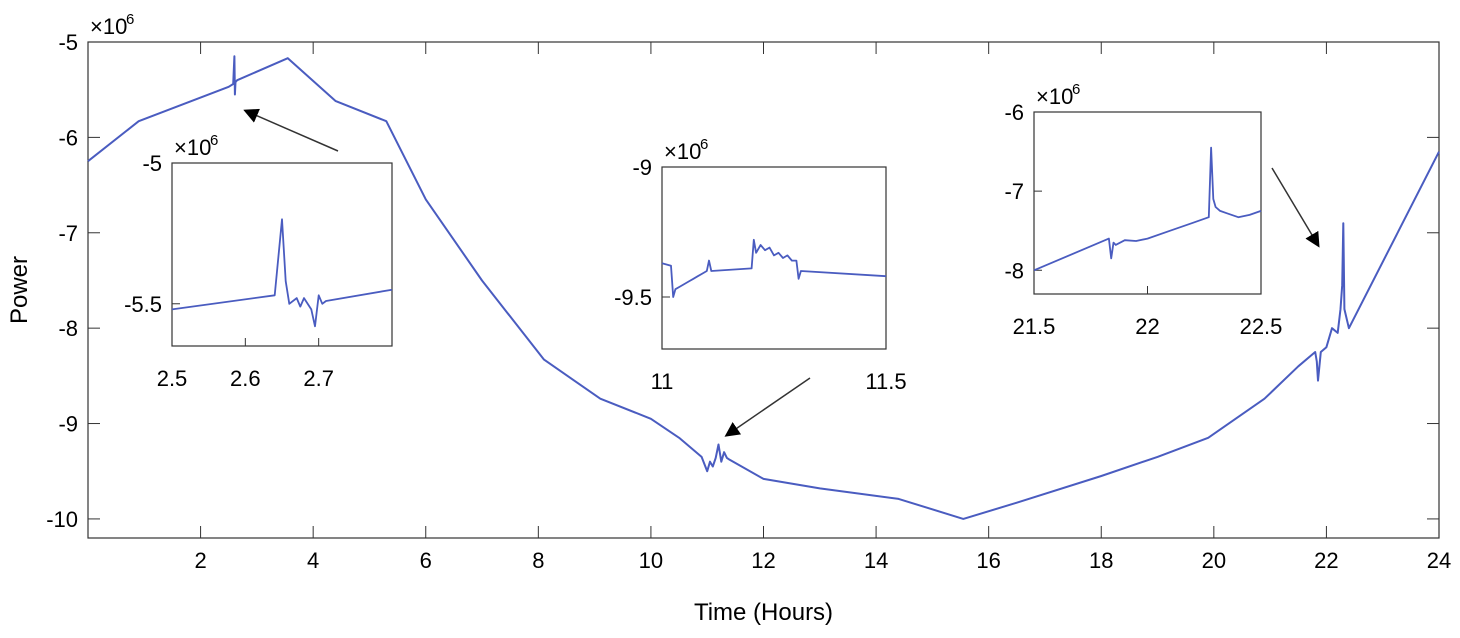  What do you see at coordinates (538, 560) in the screenshot?
I see `main-xtick-label: 8` at bounding box center [538, 560].